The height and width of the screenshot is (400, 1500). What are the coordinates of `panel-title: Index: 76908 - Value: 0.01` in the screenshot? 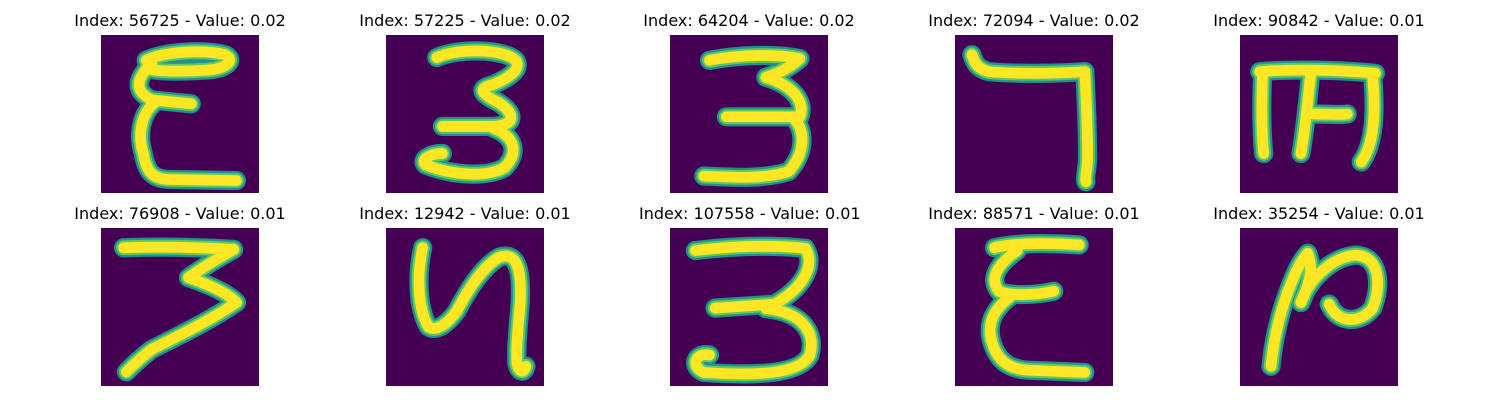 It's located at (180, 214).